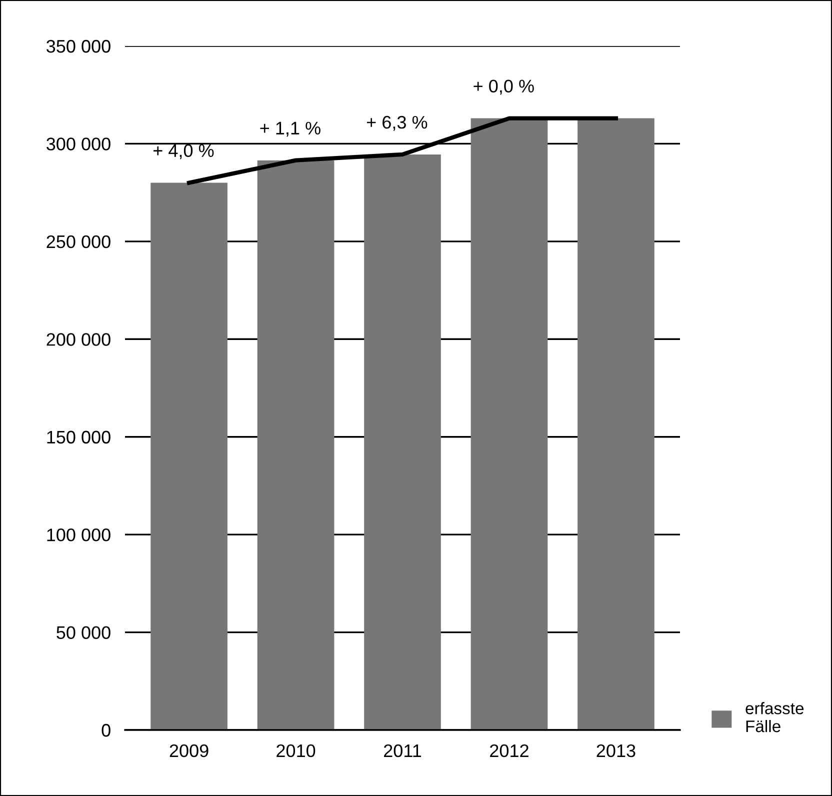  What do you see at coordinates (616, 751) in the screenshot?
I see `x-tick-label: 2013` at bounding box center [616, 751].